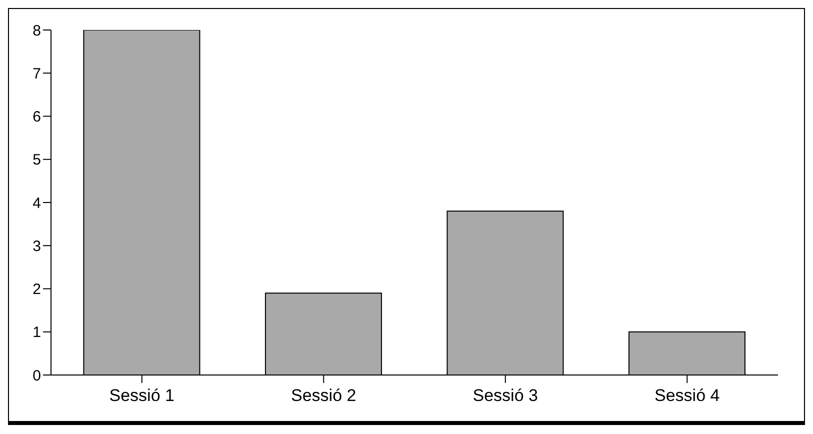 The image size is (813, 434). What do you see at coordinates (36, 375) in the screenshot?
I see `y-tick-label: 0` at bounding box center [36, 375].